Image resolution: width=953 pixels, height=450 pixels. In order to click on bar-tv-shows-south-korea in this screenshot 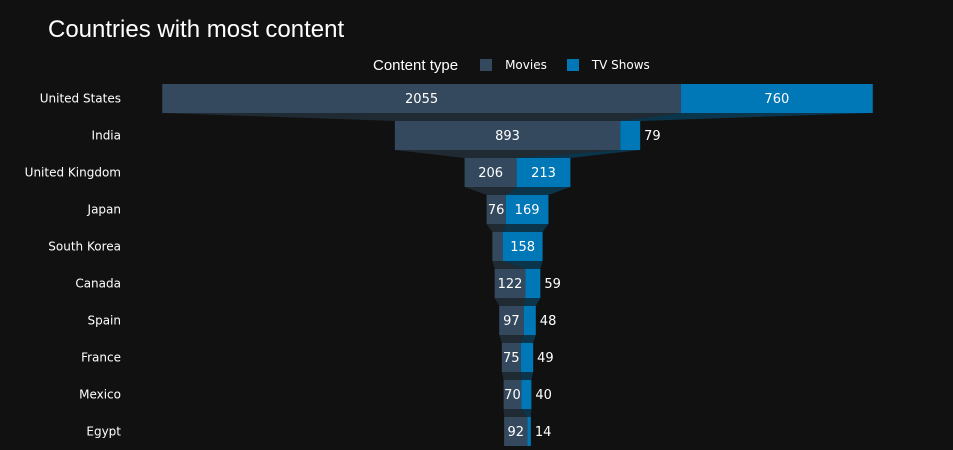, I will do `click(522, 246)`.